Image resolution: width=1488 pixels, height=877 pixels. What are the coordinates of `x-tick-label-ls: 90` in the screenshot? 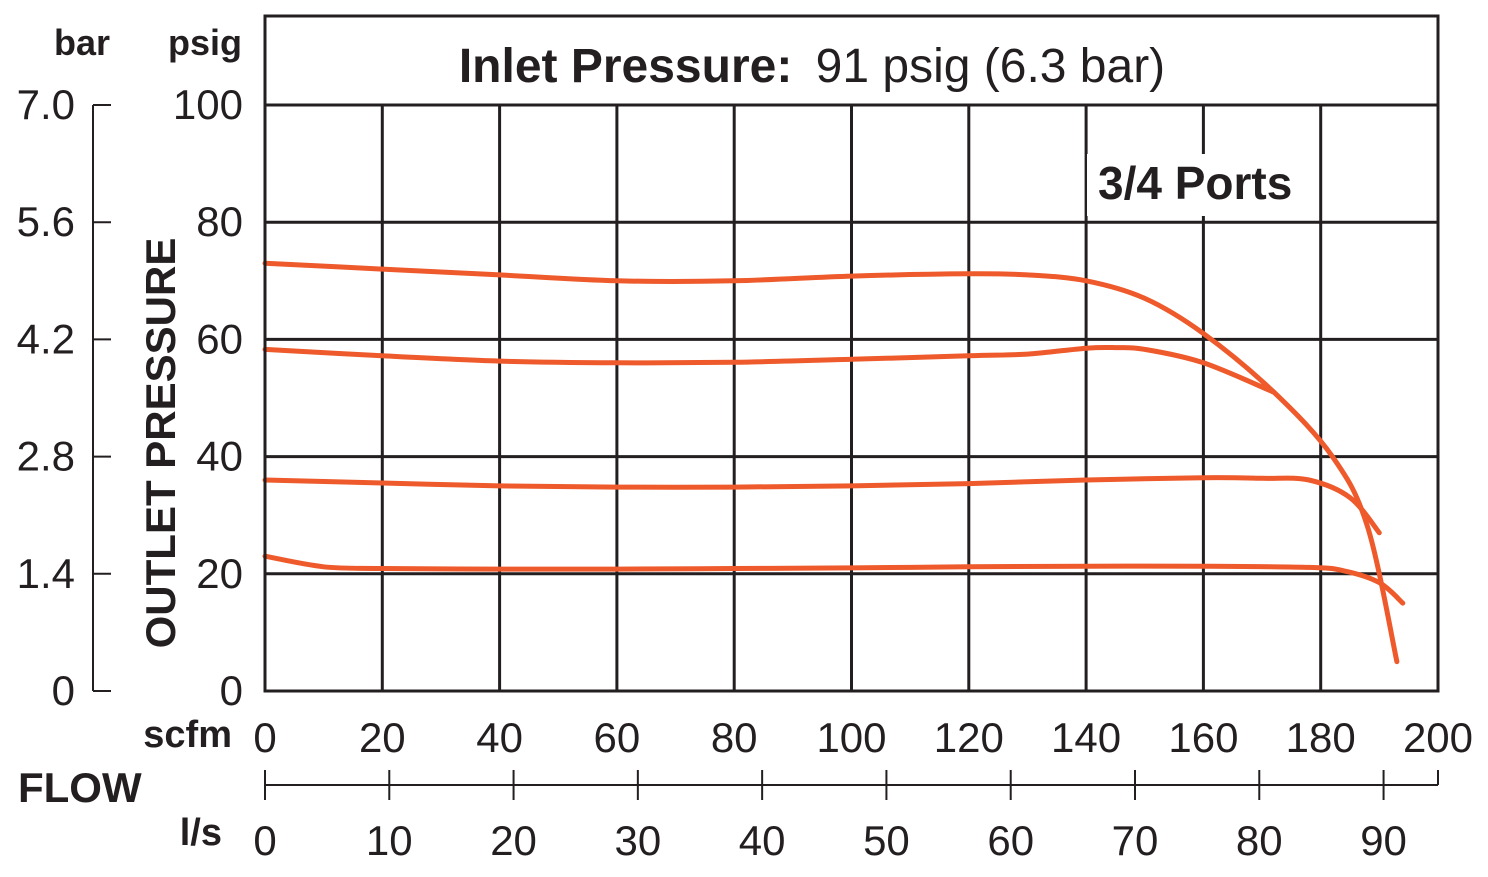 It's located at (1383, 840).